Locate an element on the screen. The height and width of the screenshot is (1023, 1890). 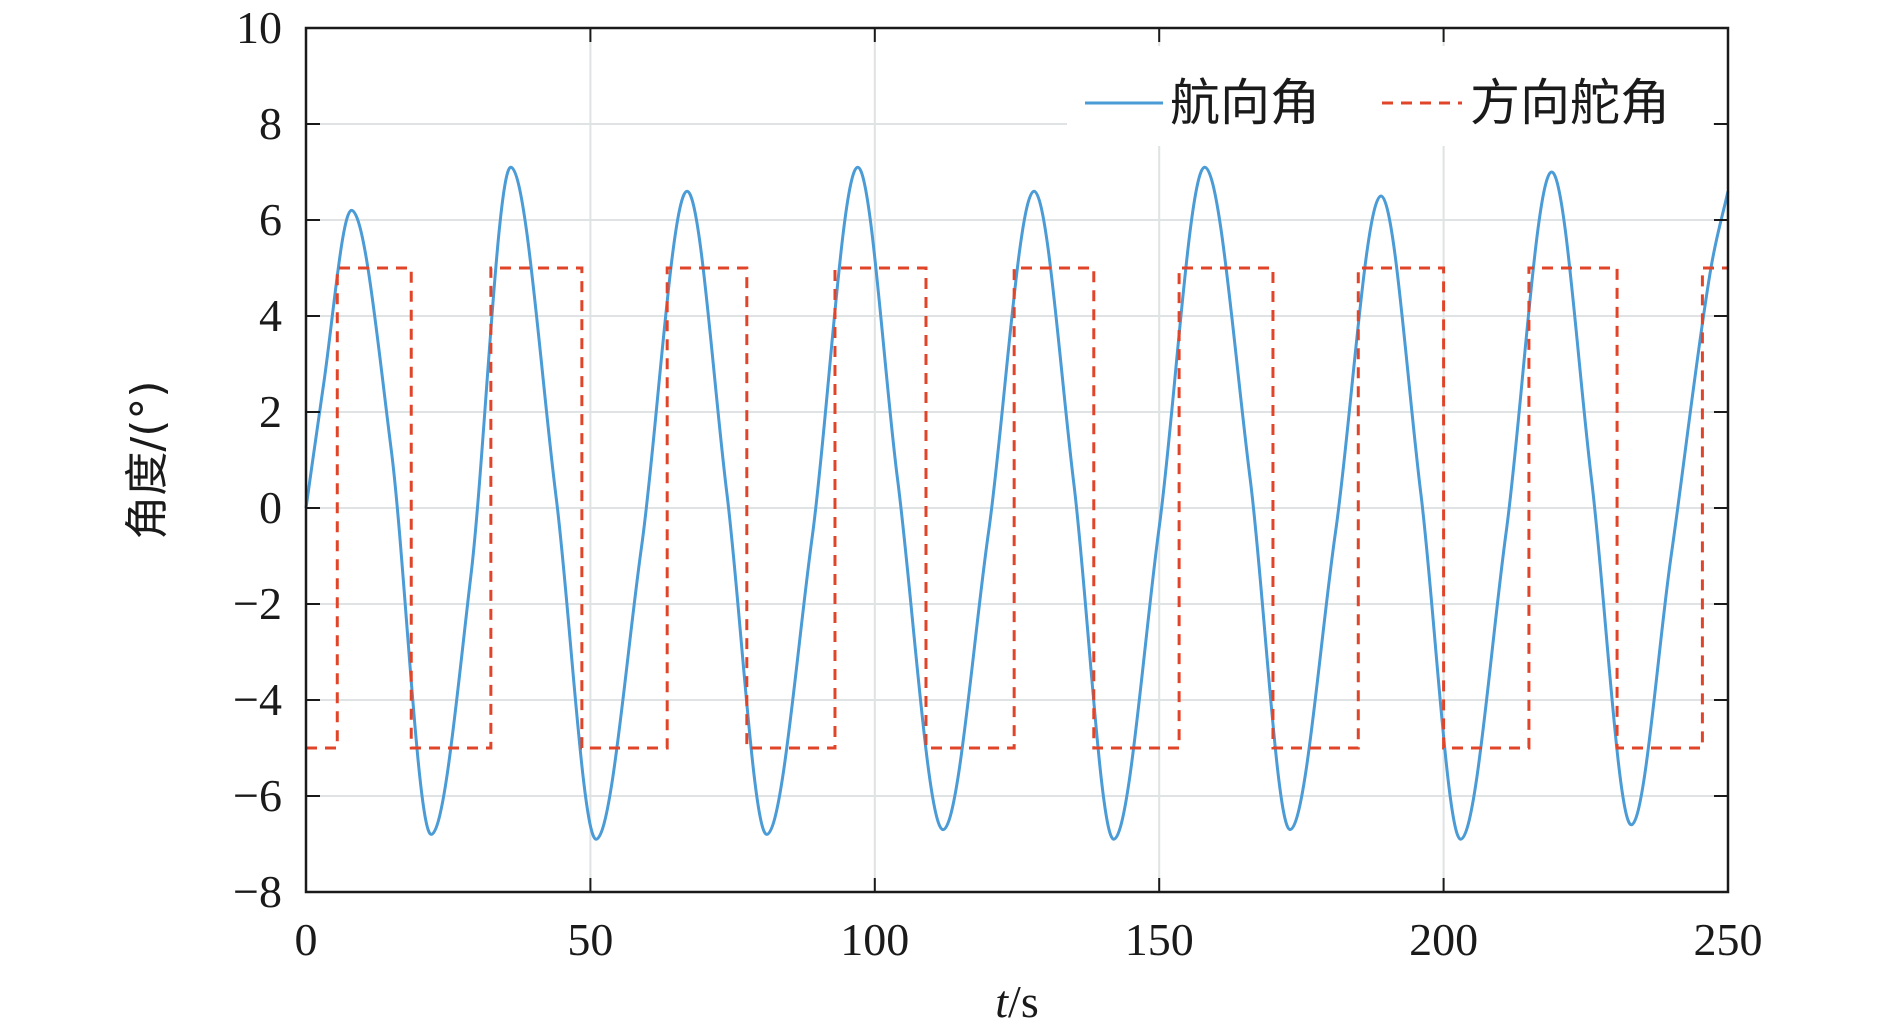
y-tick-label: 2 is located at coordinates (270, 411).